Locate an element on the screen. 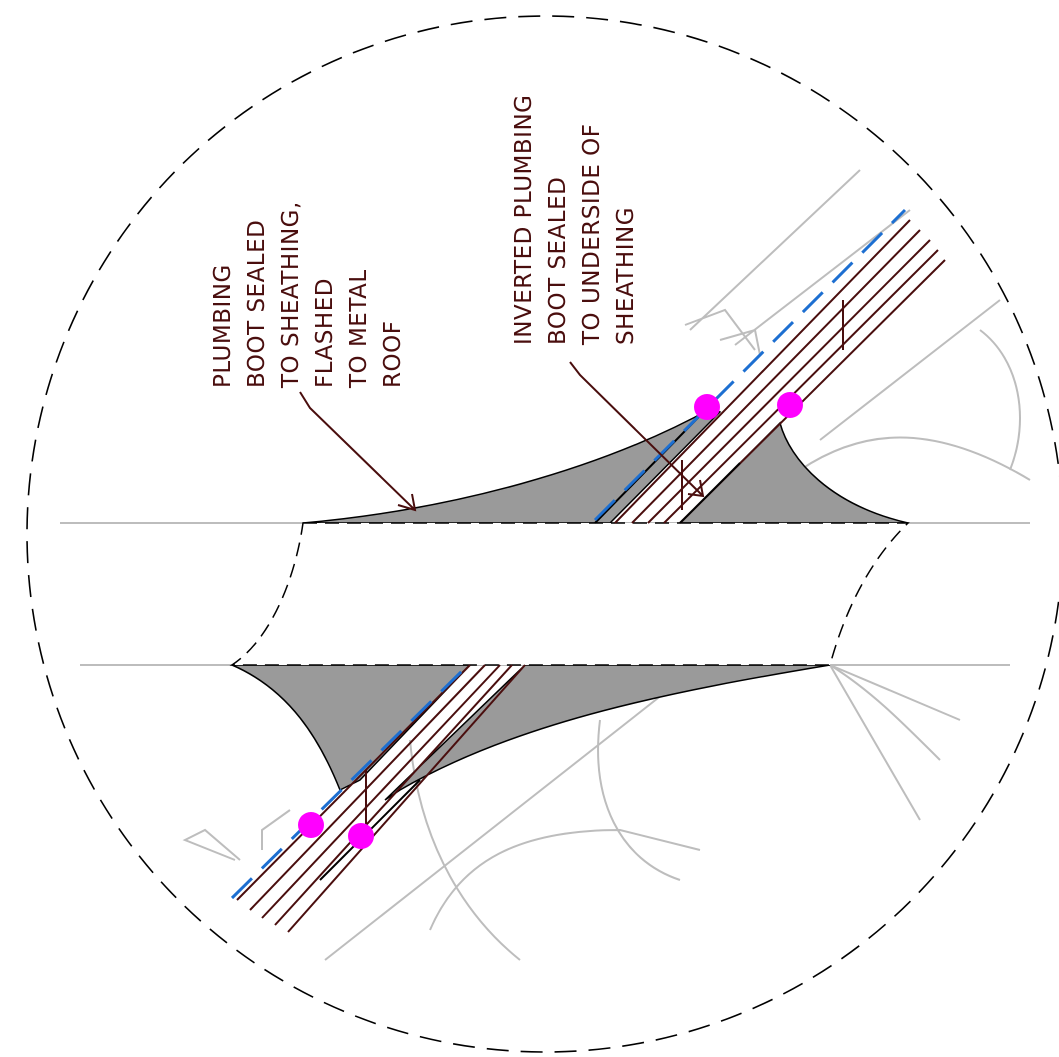 The height and width of the screenshot is (1057, 1059). roof-assembly-lower is located at coordinates (378, 798).